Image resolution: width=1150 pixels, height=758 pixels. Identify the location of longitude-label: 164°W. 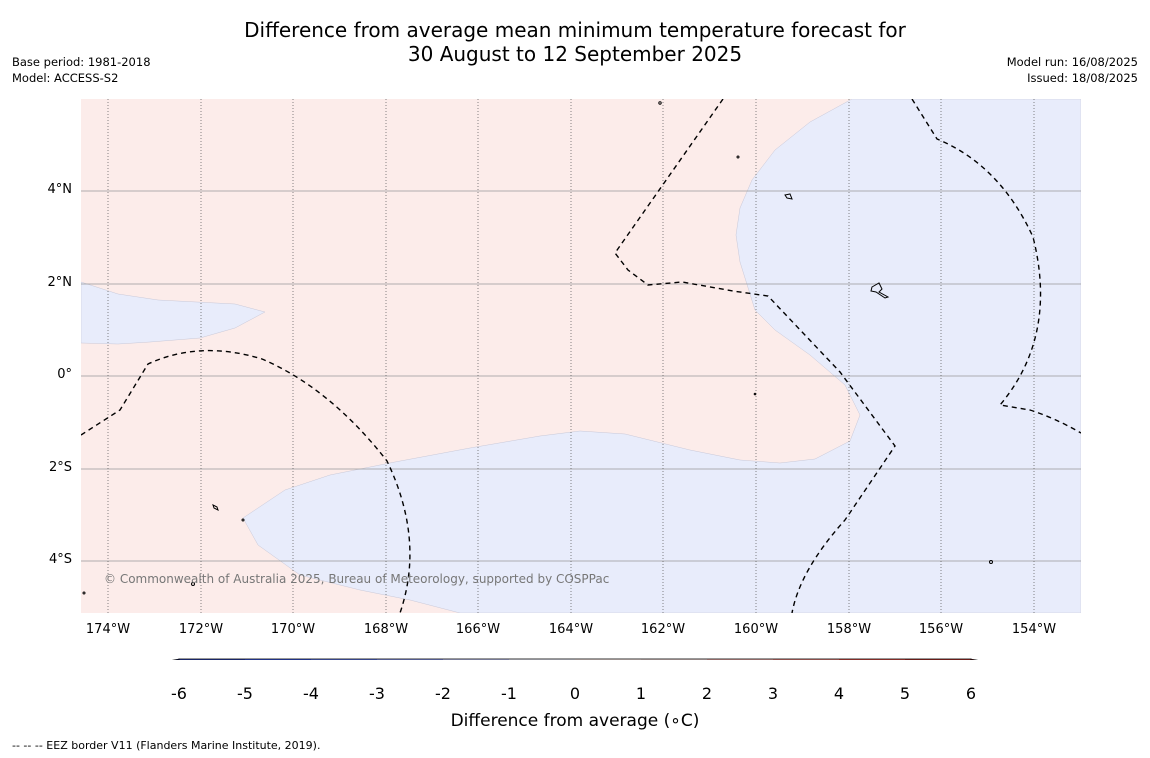
(571, 629).